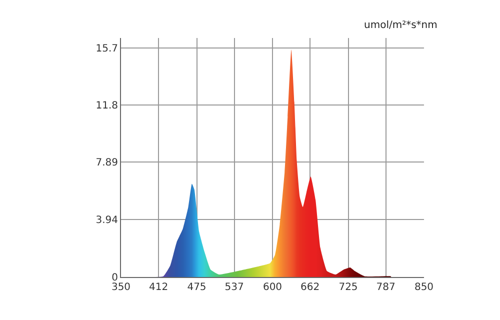 Image resolution: width=500 pixels, height=320 pixels. I want to click on y-tick-label: 0, so click(115, 278).